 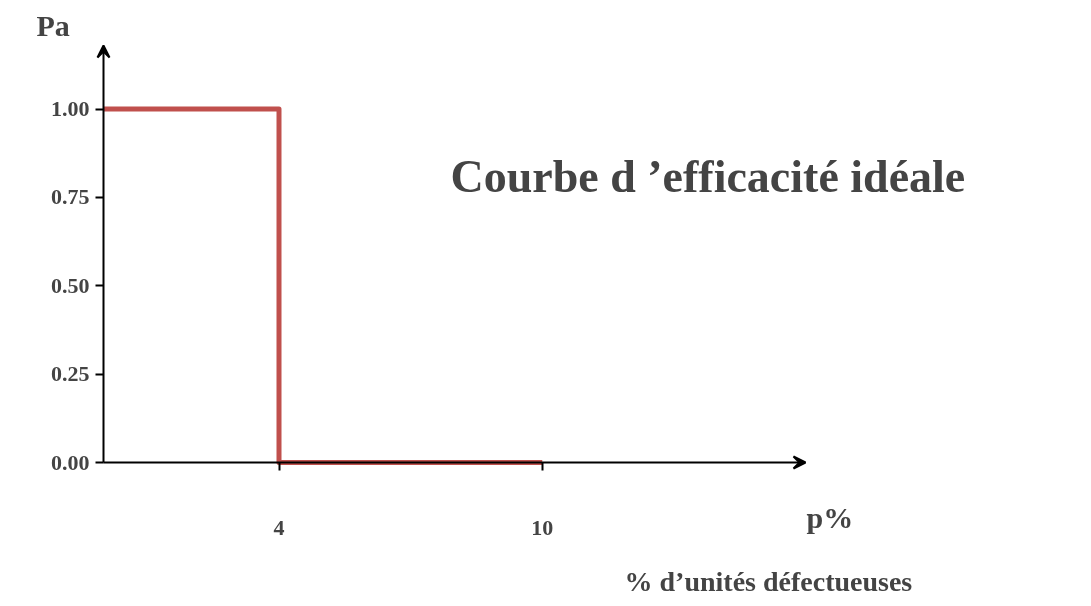 I want to click on x-tick-label: 4, so click(x=279, y=527).